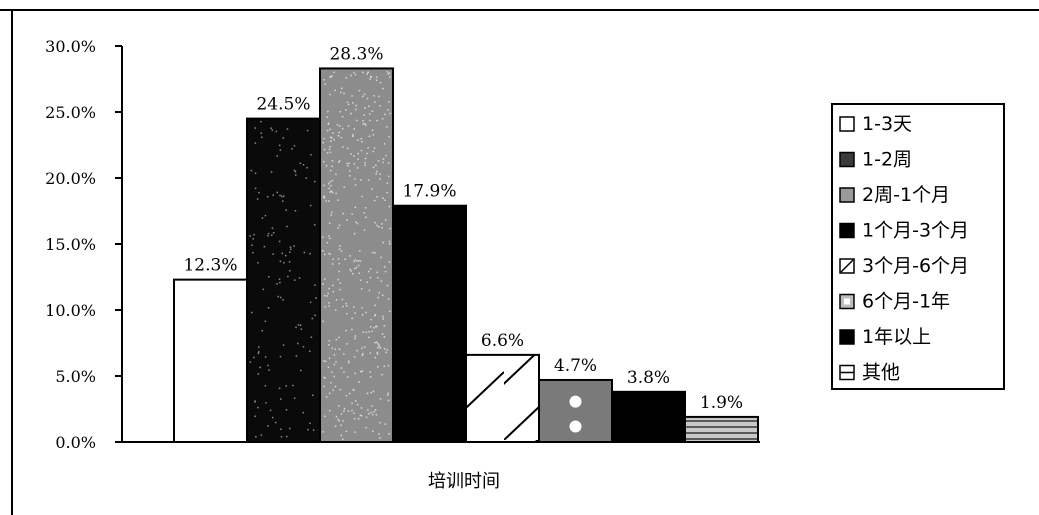  I want to click on bar, so click(429, 323).